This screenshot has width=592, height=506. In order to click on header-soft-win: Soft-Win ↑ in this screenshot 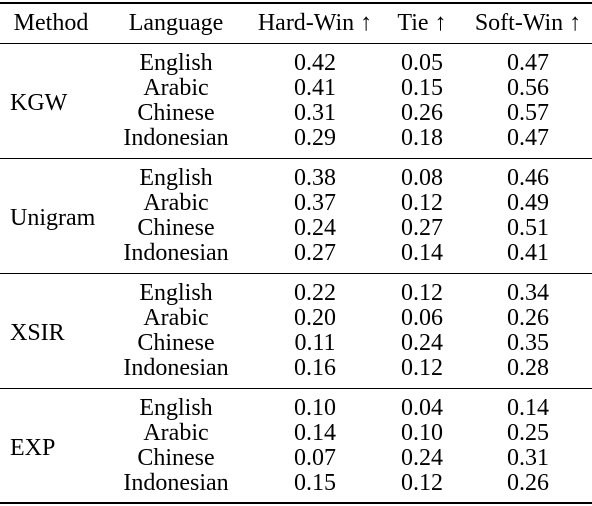, I will do `click(528, 23)`.